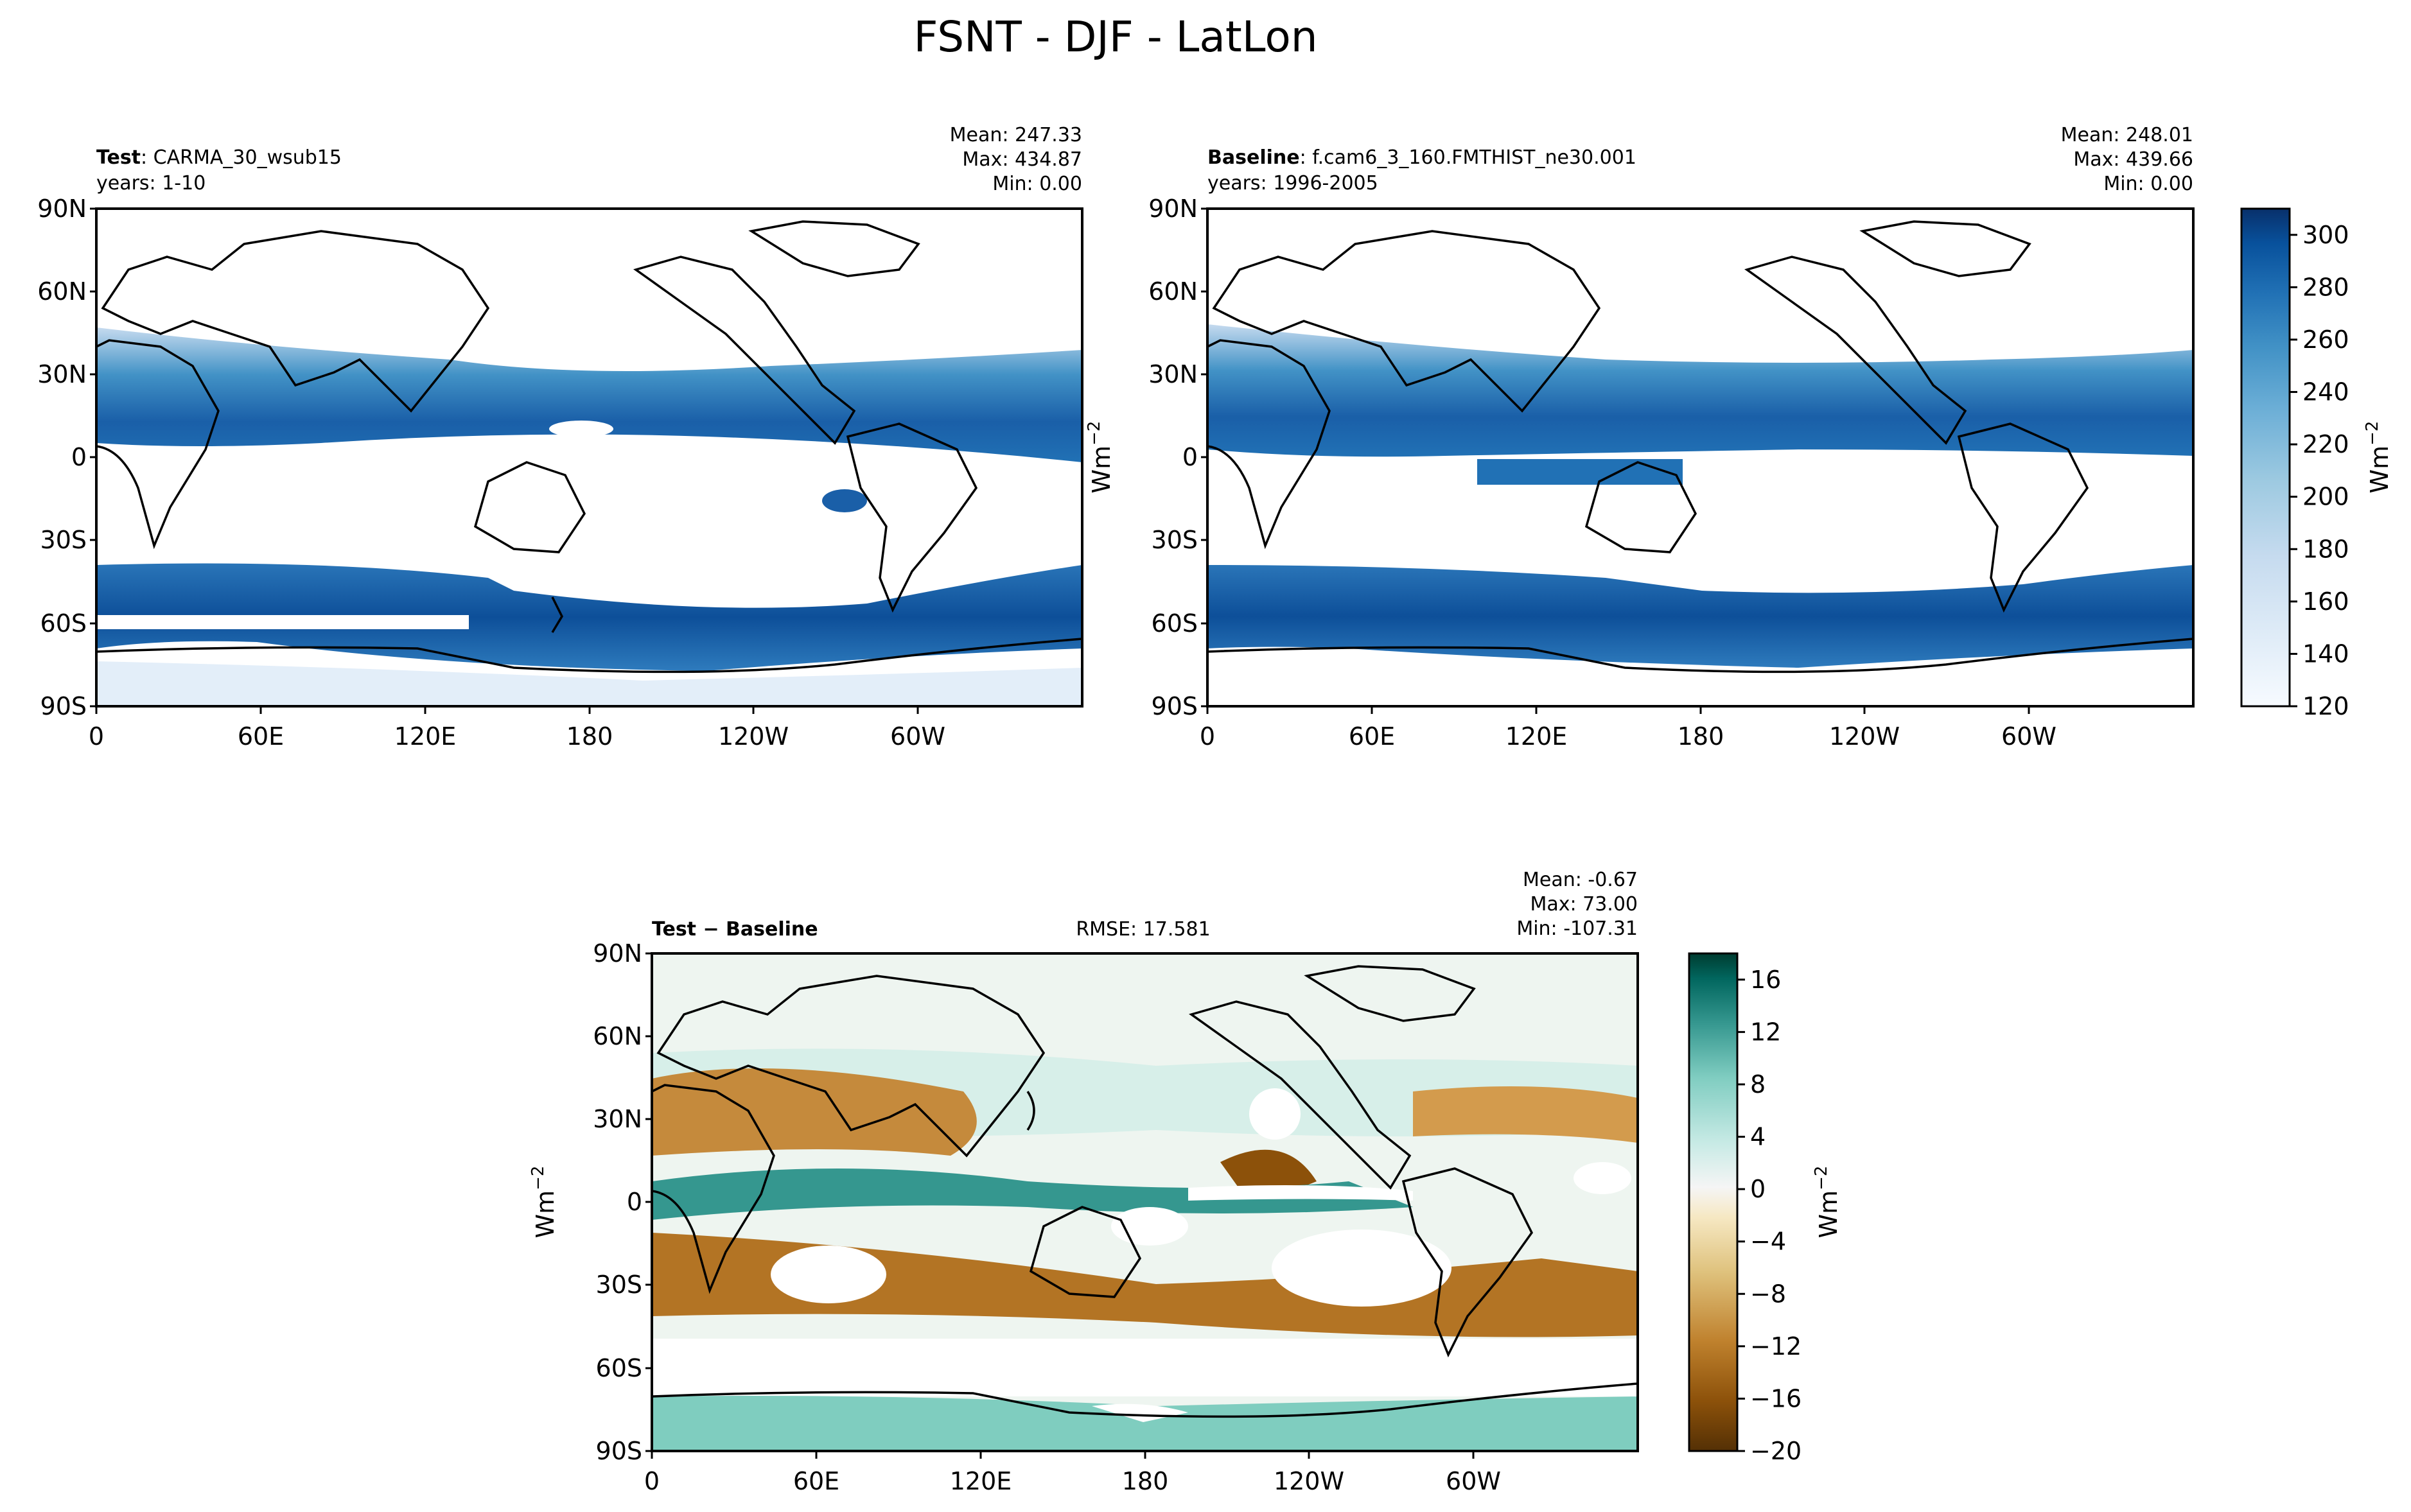 The image size is (2411, 1512). I want to click on blues-colorbar-ramp, so click(2265, 457).